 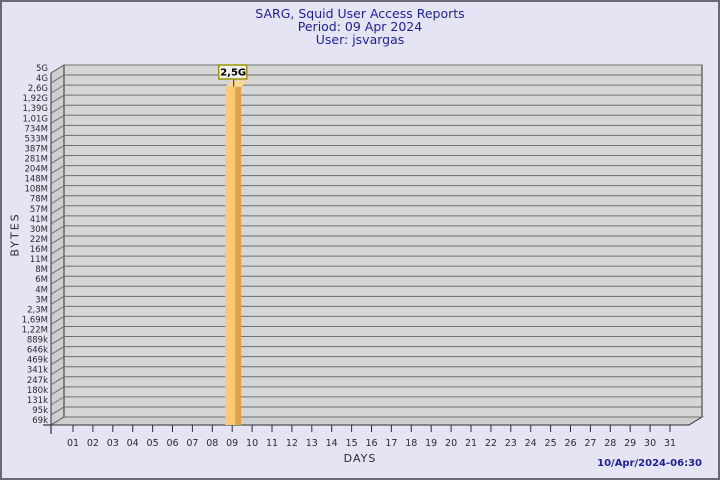 I want to click on x-axis-tick-label: 04, so click(x=133, y=443).